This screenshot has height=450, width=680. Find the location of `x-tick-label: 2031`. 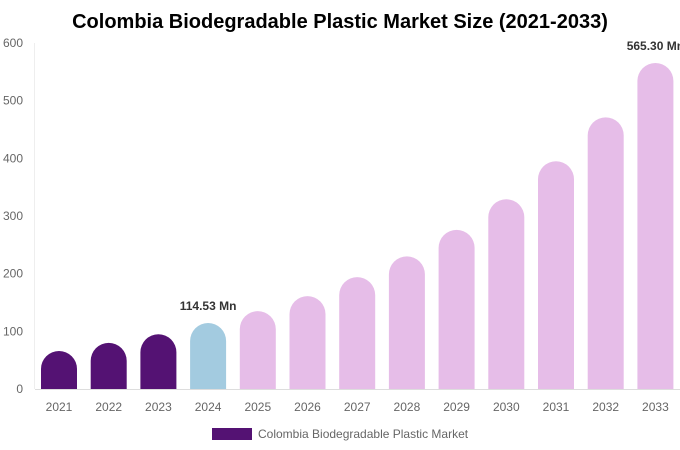

x-tick-label: 2031 is located at coordinates (556, 407).